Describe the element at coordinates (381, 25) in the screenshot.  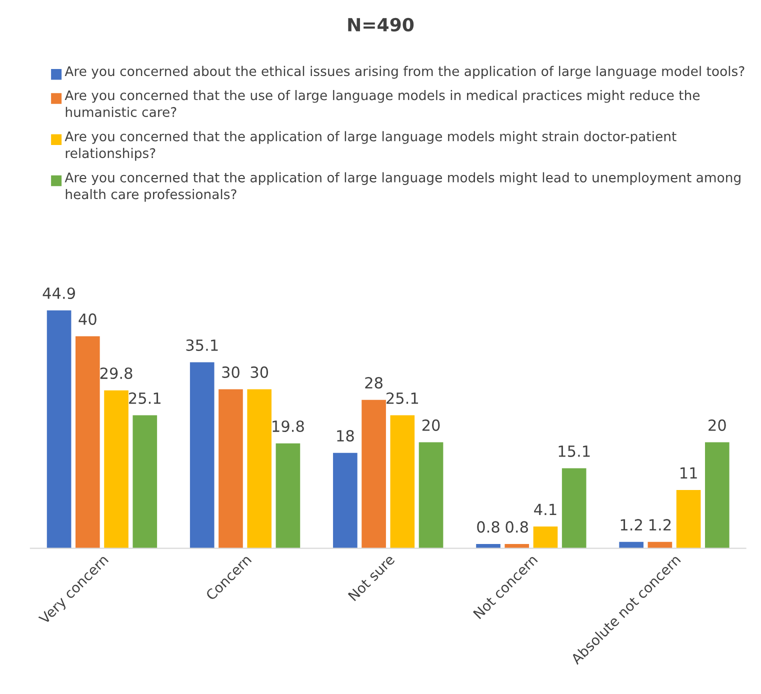
I see `chart-title: N=490` at that location.